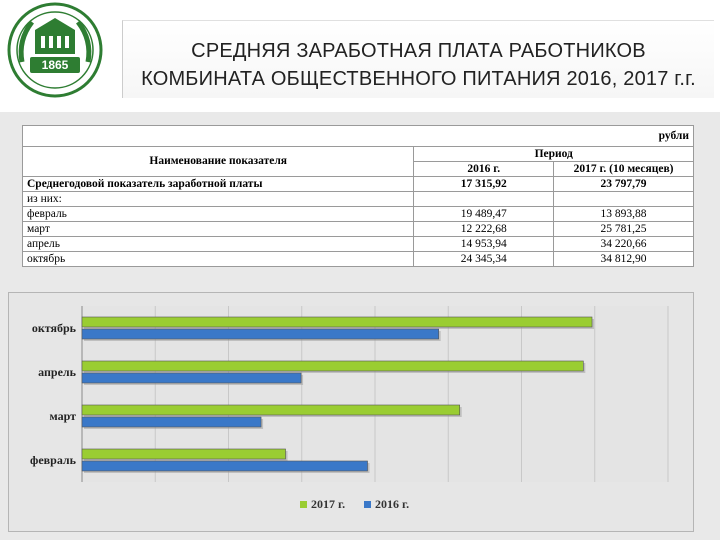 This screenshot has width=720, height=540. I want to click on col-period-header: Период, so click(553, 154).